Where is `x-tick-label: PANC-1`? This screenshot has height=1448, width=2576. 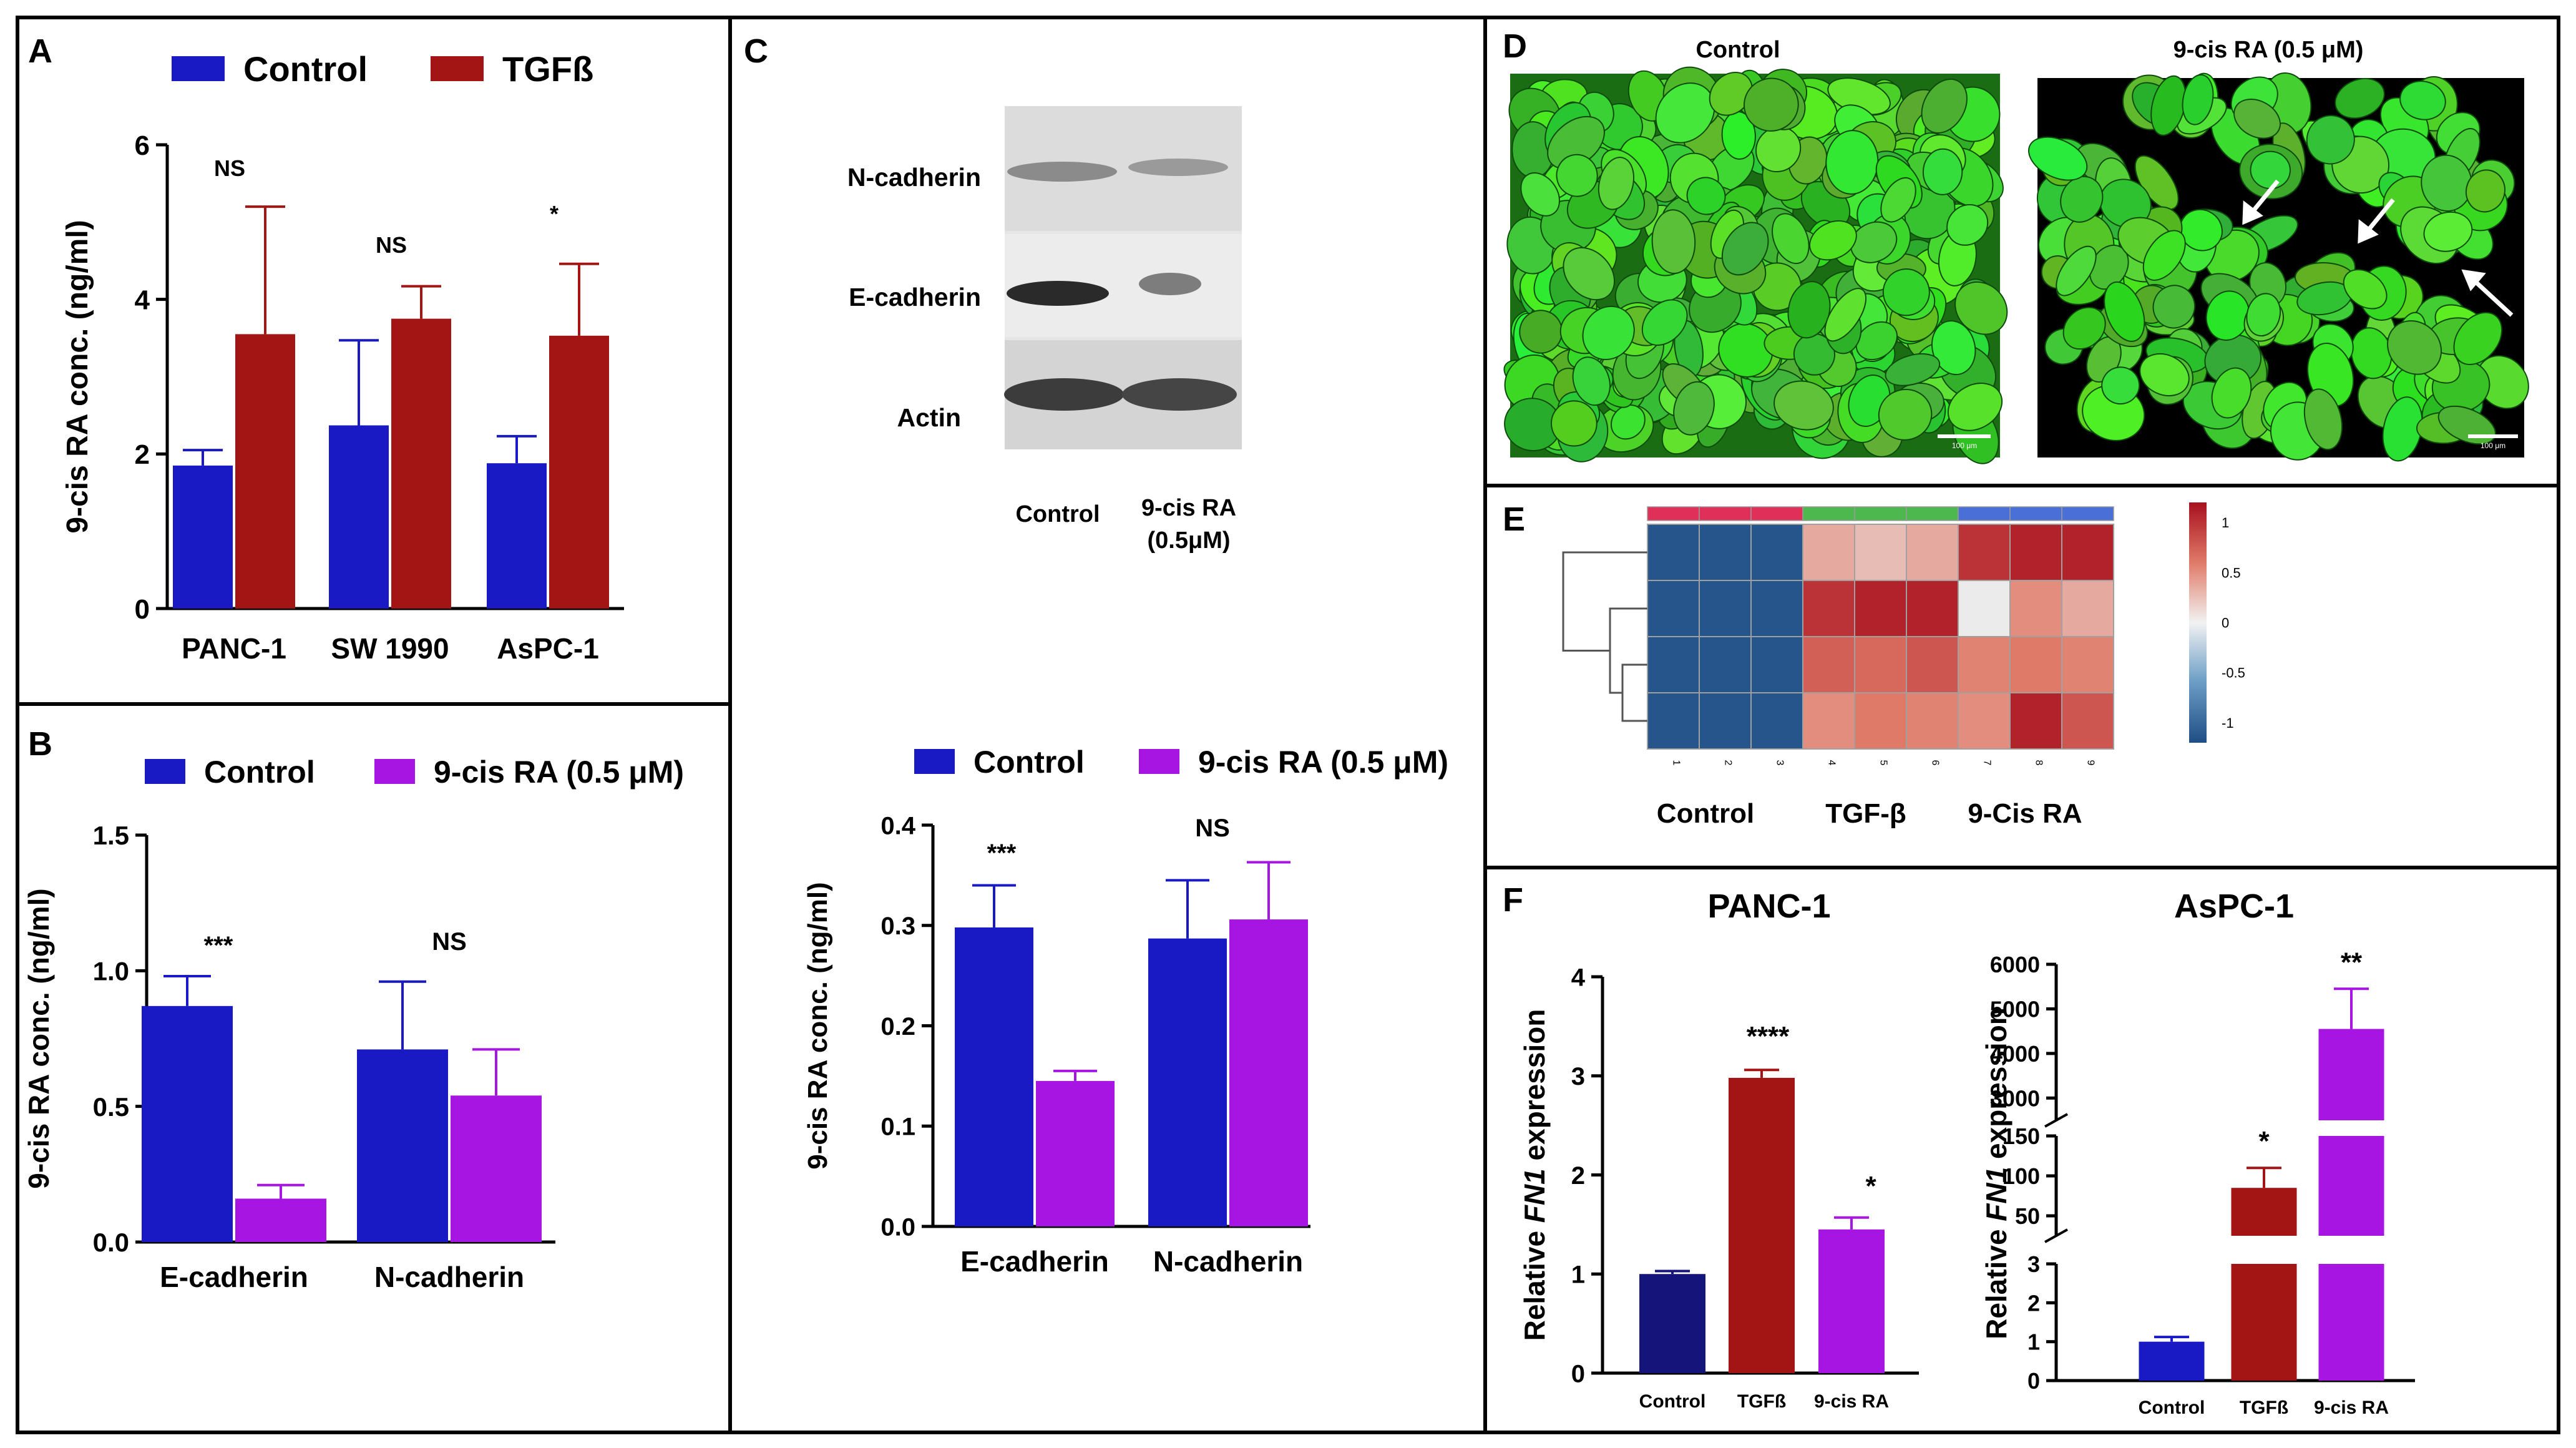 x-tick-label: PANC-1 is located at coordinates (234, 648).